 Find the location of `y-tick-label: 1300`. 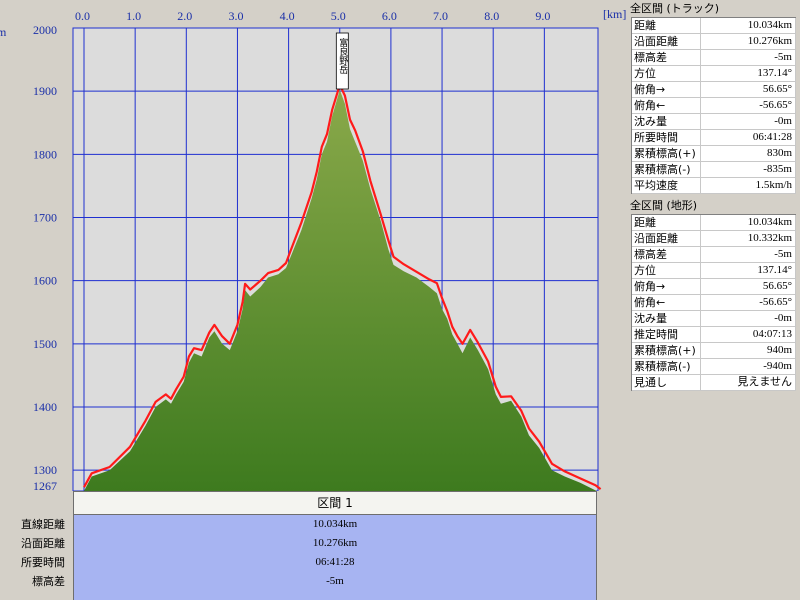

y-tick-label: 1300 is located at coordinates (45, 470).